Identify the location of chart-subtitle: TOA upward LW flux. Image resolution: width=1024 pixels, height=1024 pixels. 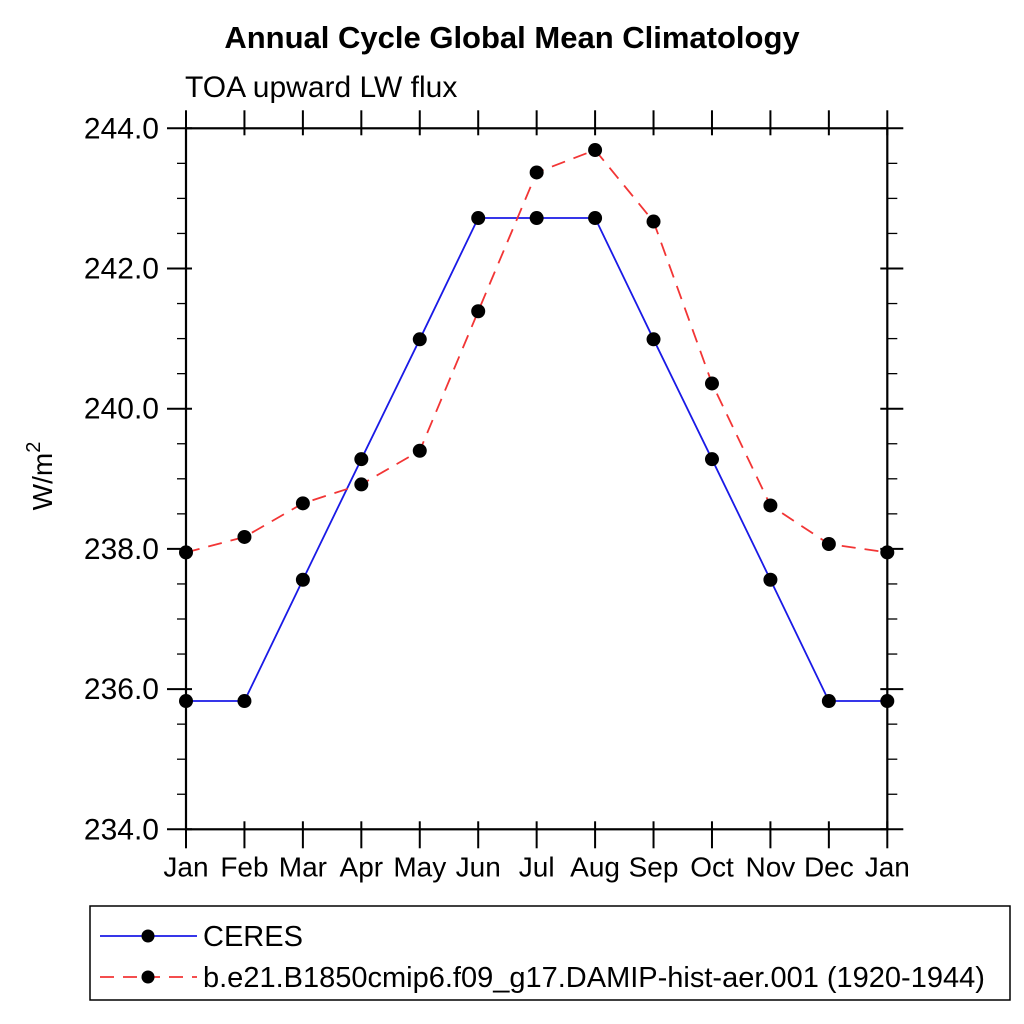
(321, 87).